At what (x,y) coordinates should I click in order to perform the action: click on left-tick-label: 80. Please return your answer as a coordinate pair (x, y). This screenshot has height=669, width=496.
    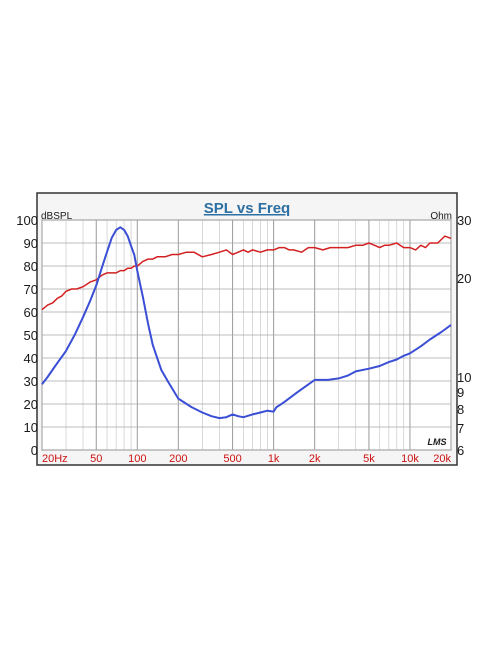
    Looking at the image, I should click on (31, 266).